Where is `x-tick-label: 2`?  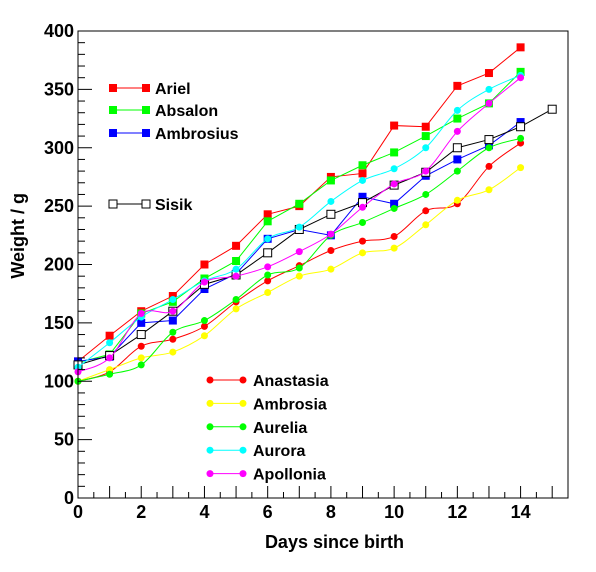
x-tick-label: 2 is located at coordinates (141, 512).